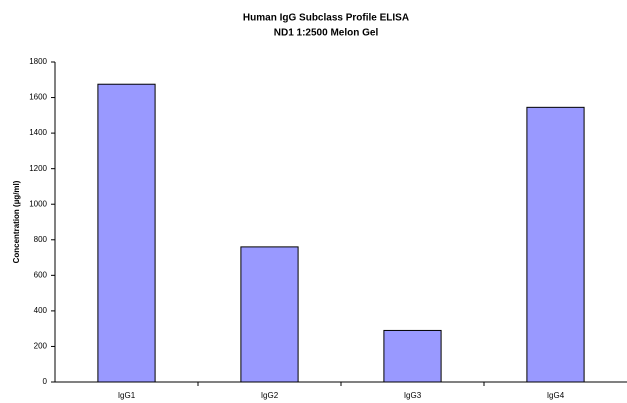  Describe the element at coordinates (413, 395) in the screenshot. I see `x-tick-label: IgG3` at that location.